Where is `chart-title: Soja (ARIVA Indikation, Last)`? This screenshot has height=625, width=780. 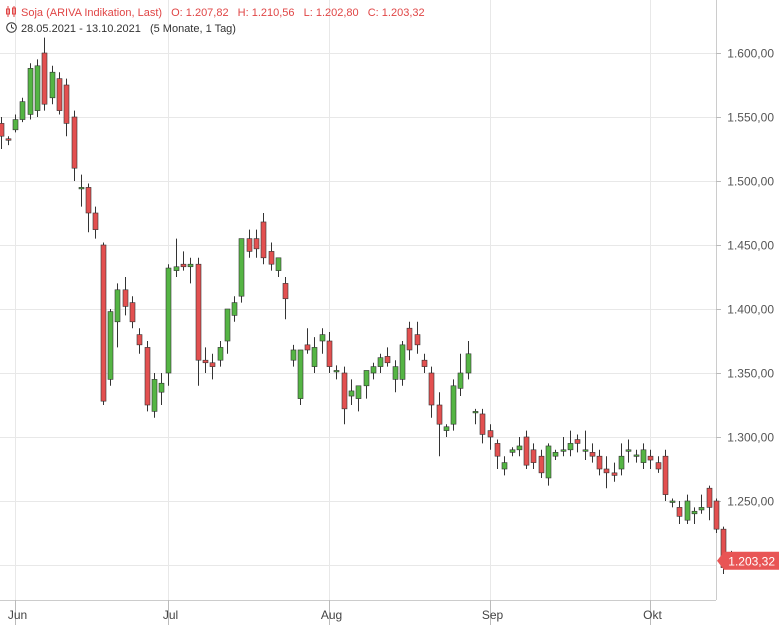
chart-title: Soja (ARIVA Indikation, Last) is located at coordinates (92, 13).